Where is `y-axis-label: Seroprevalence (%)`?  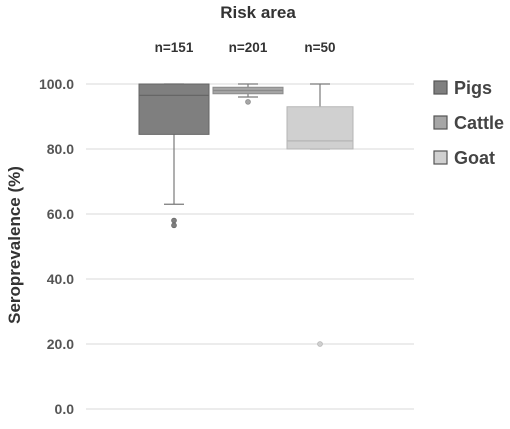 y-axis-label: Seroprevalence (%) is located at coordinates (14, 245).